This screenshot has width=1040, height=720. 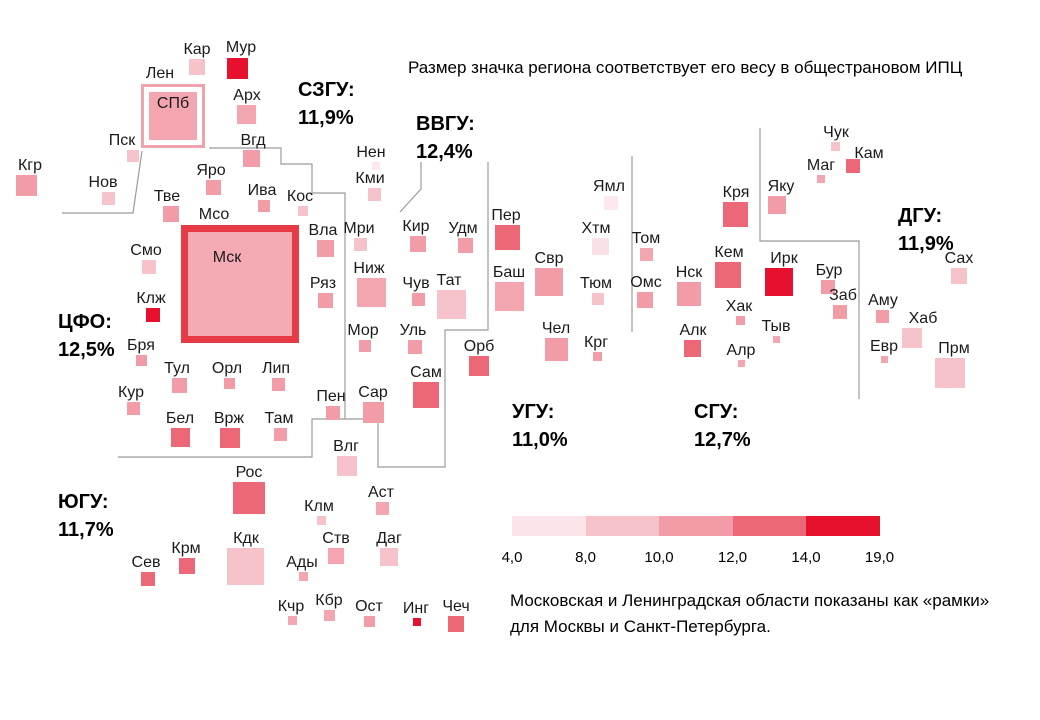 I want to click on region-label: Тыв, so click(x=776, y=326).